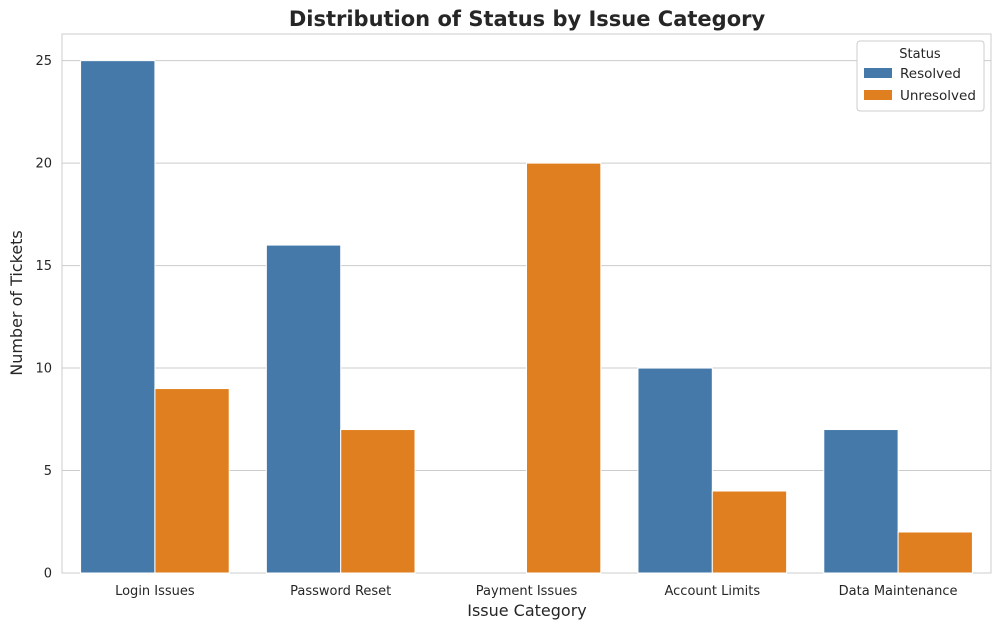 Image resolution: width=1000 pixels, height=630 pixels. I want to click on bar-unresolved-payment-issues, so click(564, 368).